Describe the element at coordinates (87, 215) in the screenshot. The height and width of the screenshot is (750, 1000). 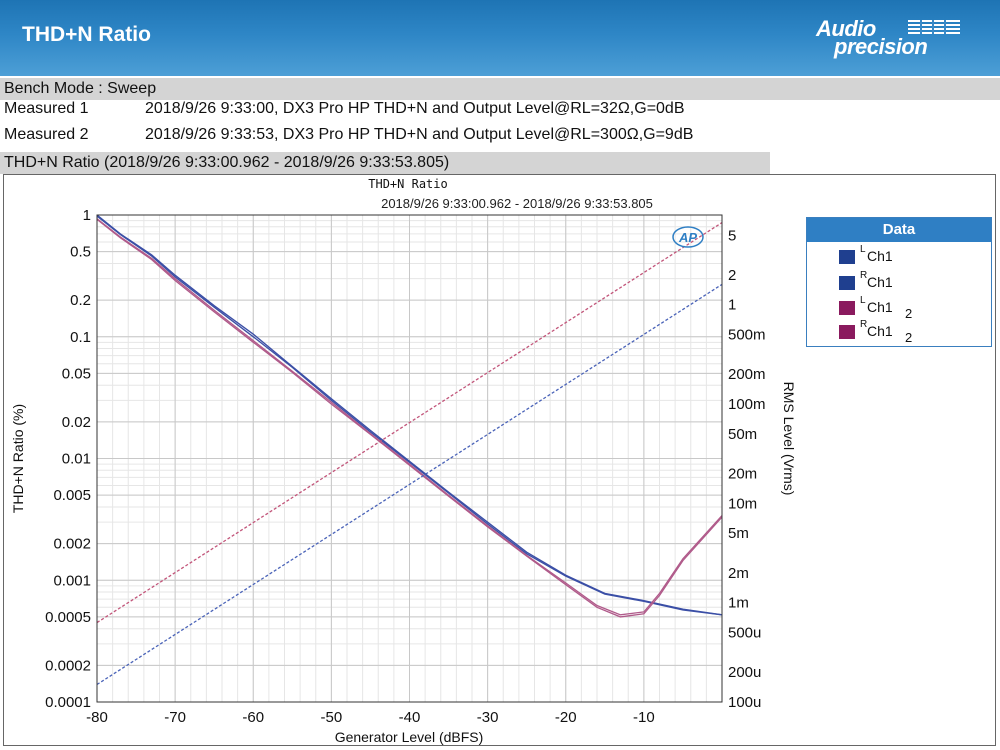
I see `y-tick-label: 1` at that location.